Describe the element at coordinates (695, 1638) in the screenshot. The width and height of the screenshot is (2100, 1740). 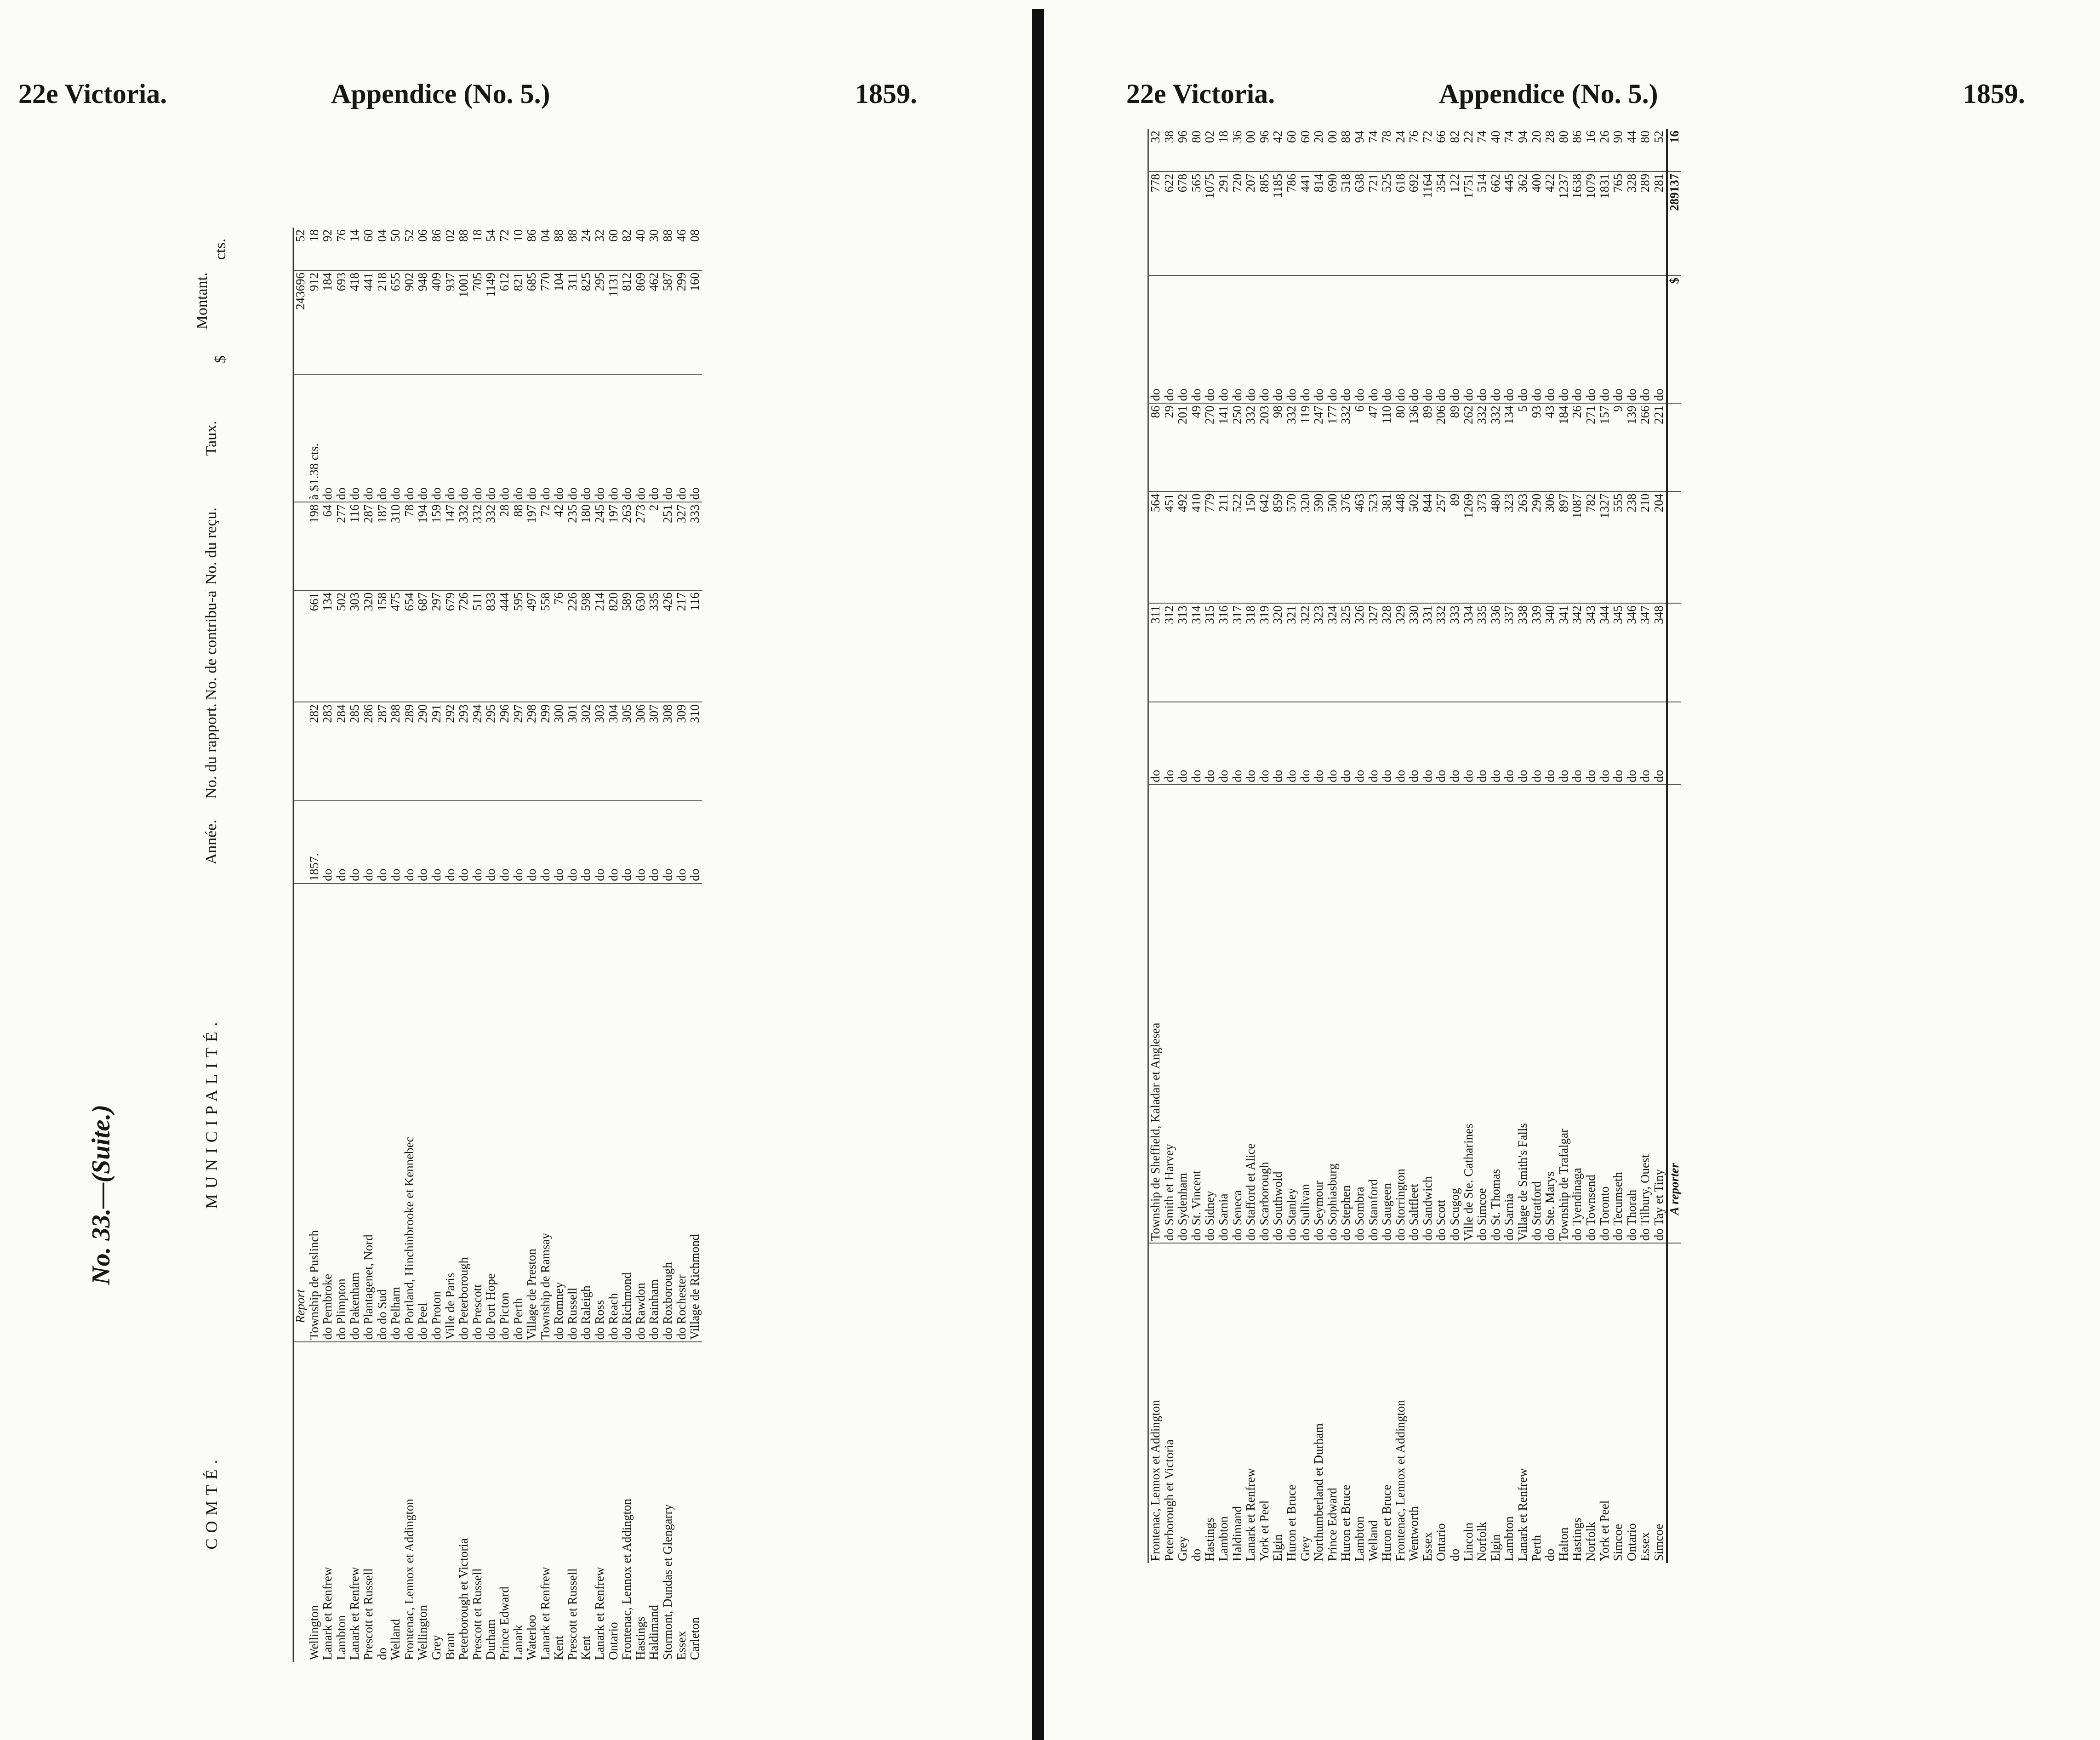
I see `cell-comte: Carleton` at that location.